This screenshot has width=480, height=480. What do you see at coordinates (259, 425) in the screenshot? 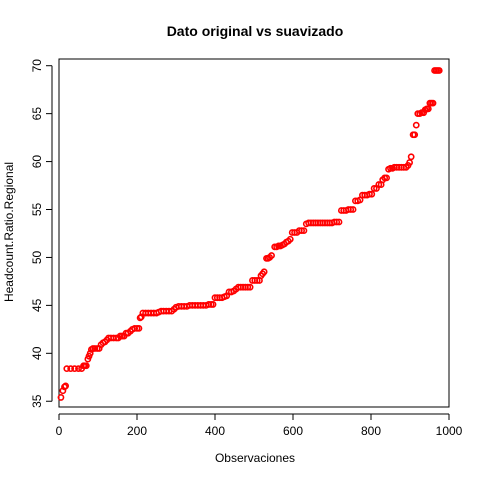
I see `x-axis: 0 200 400 600 800 1000` at bounding box center [259, 425].